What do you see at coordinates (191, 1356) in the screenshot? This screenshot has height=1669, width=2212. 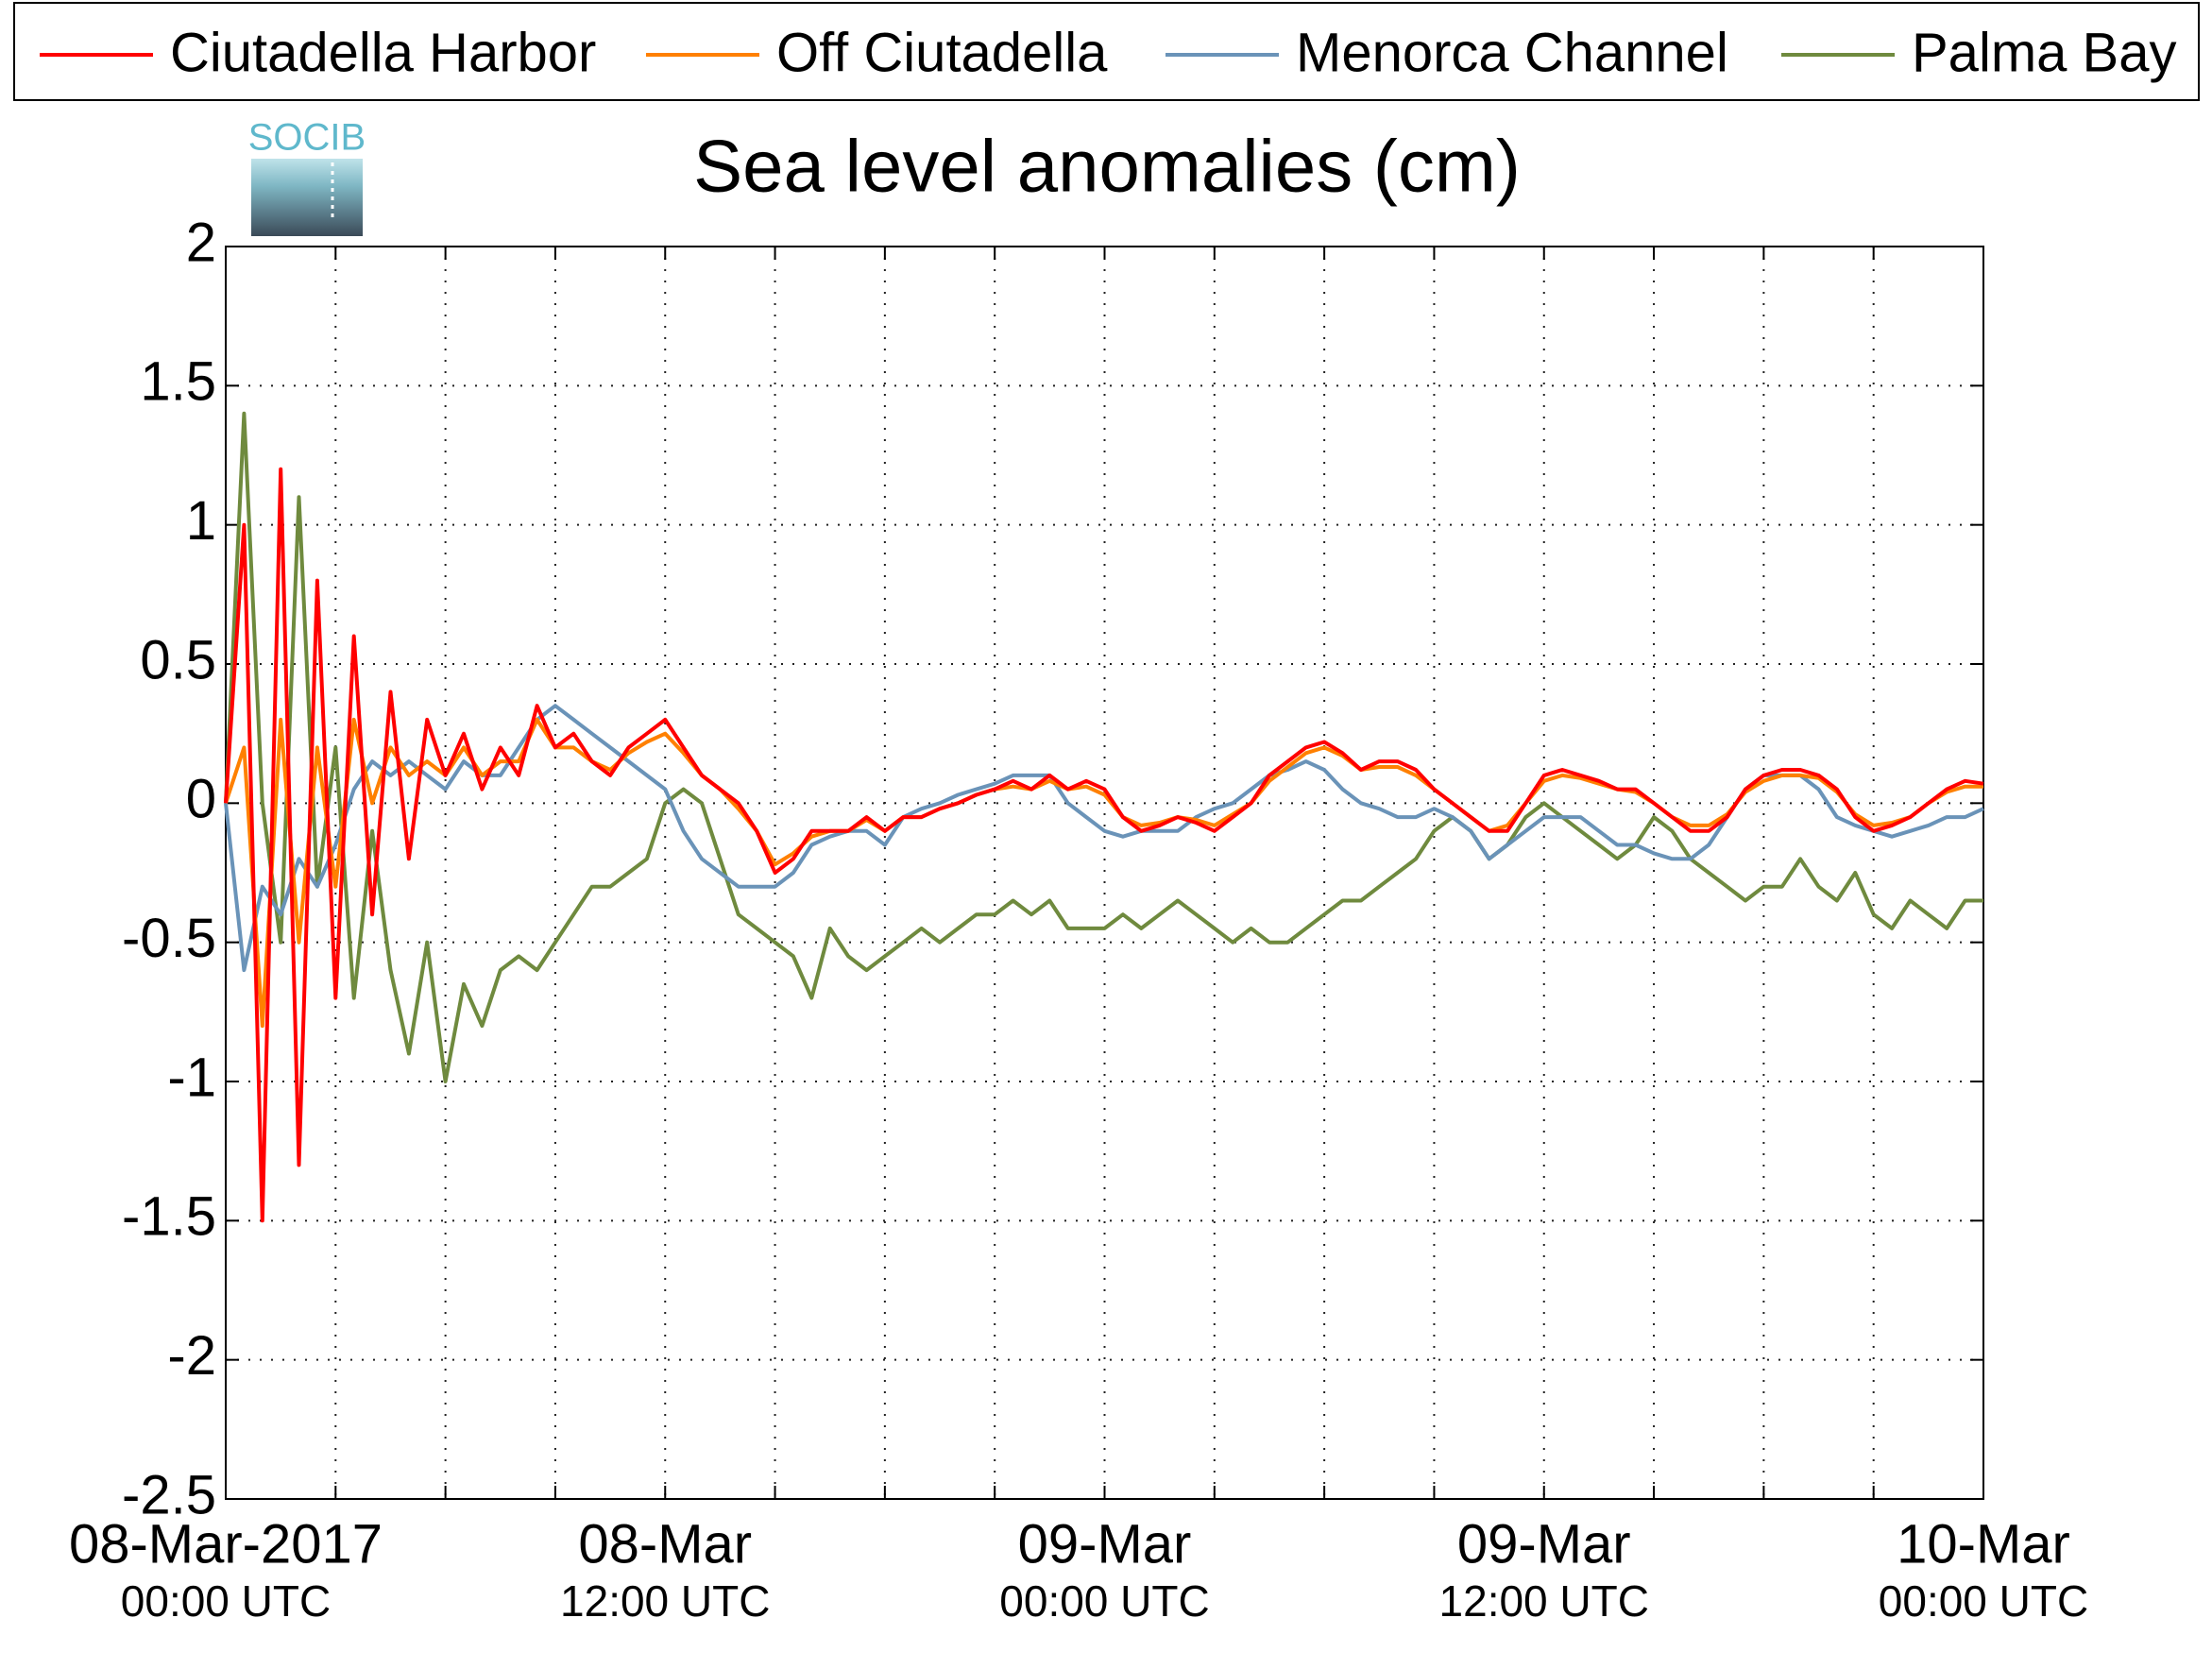 I see `y-tick-label: -2` at bounding box center [191, 1356].